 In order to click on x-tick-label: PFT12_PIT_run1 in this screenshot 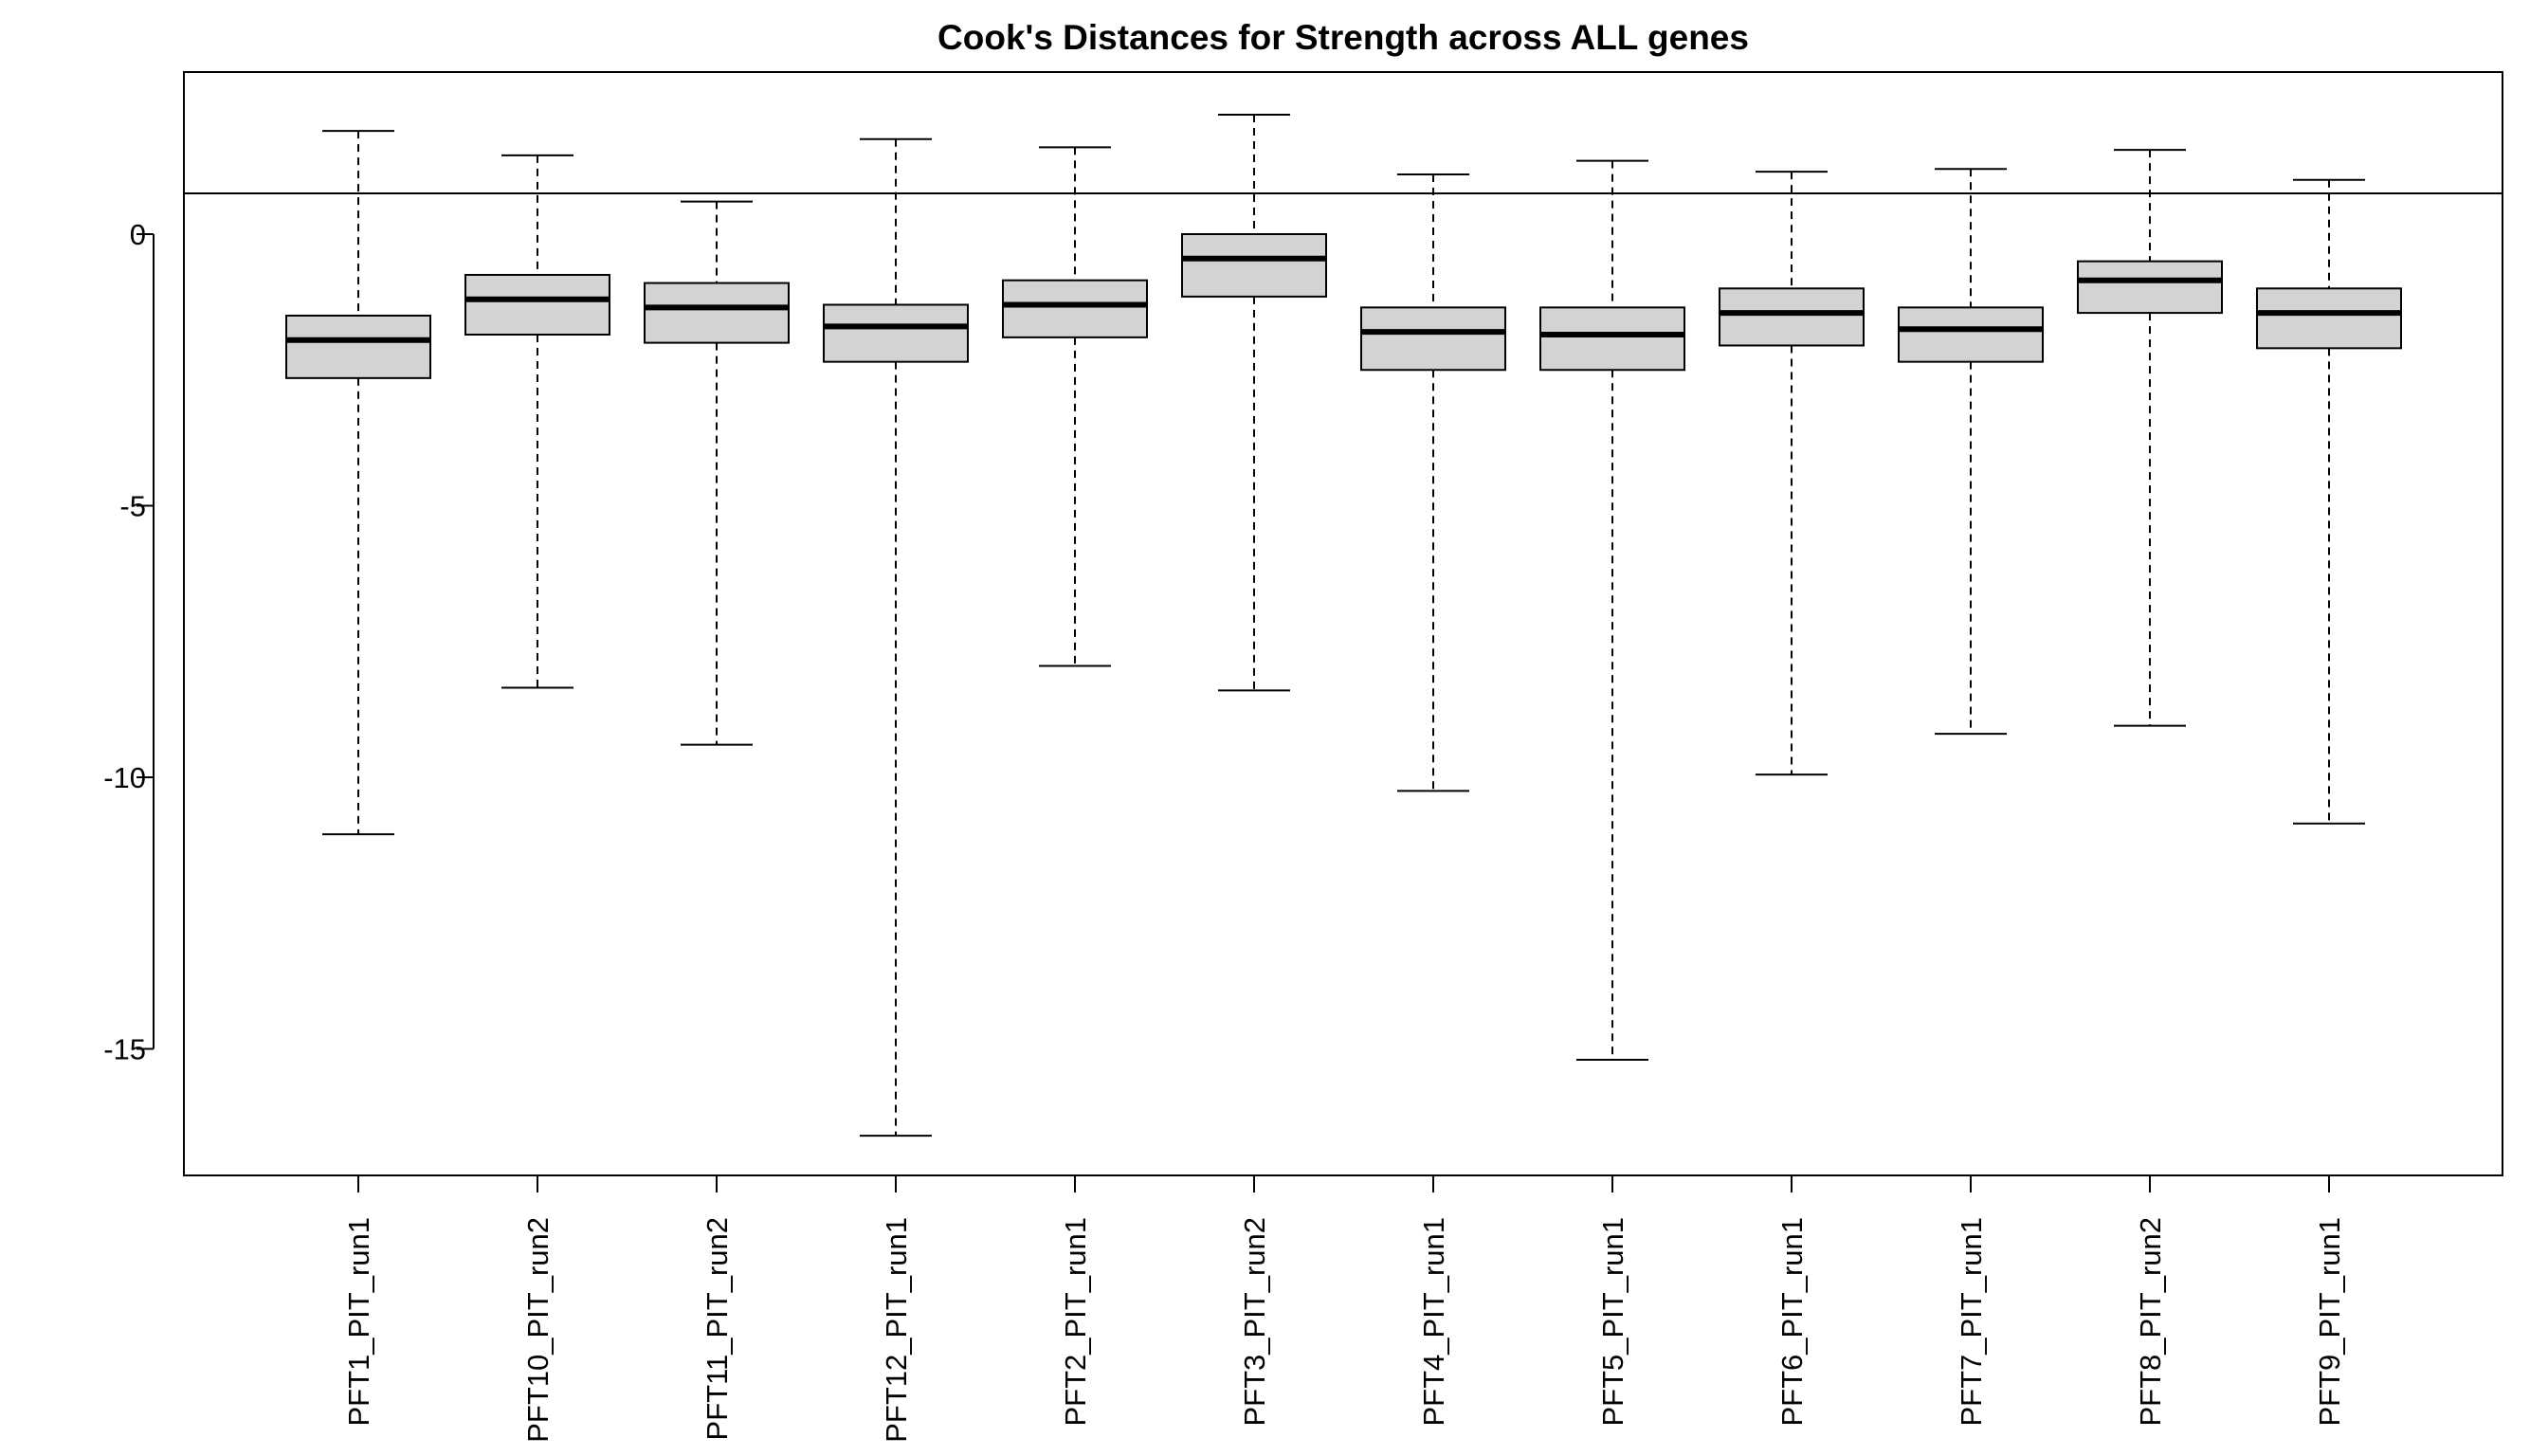, I will do `click(896, 1330)`.